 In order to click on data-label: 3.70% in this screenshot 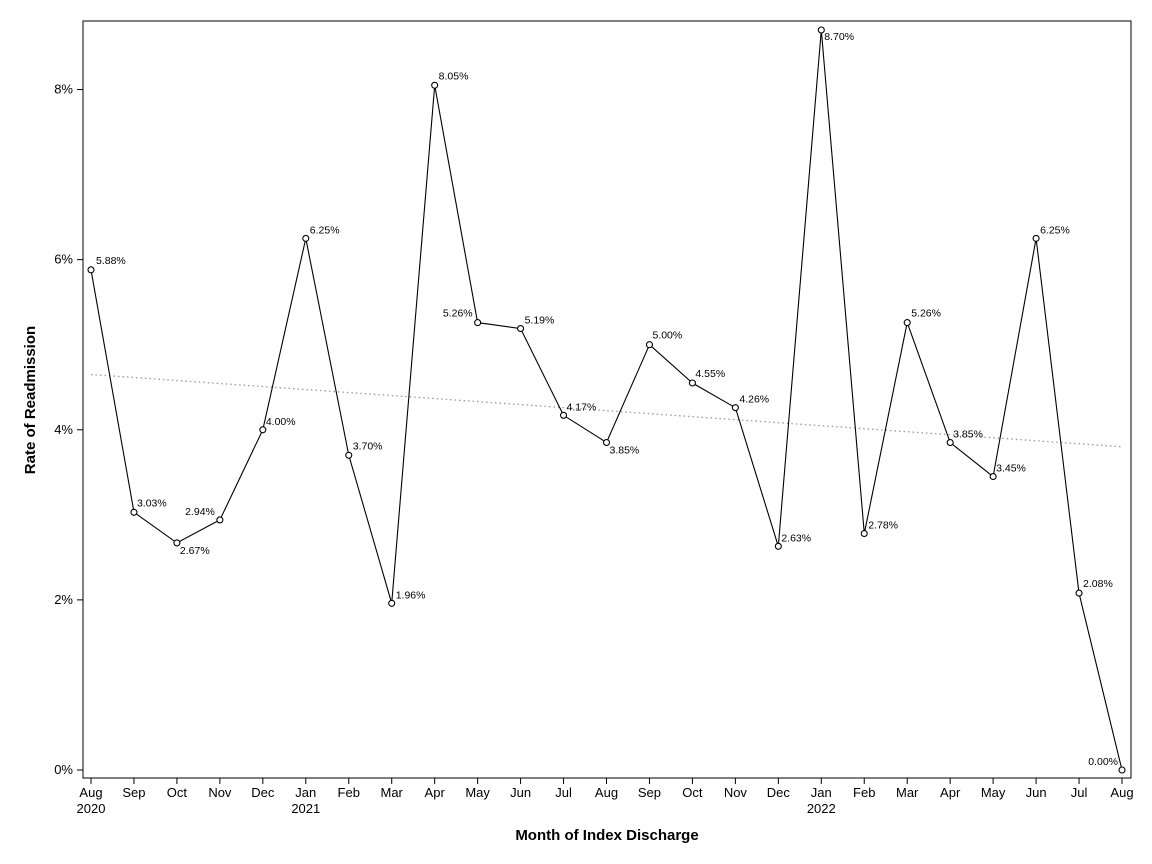, I will do `click(368, 446)`.